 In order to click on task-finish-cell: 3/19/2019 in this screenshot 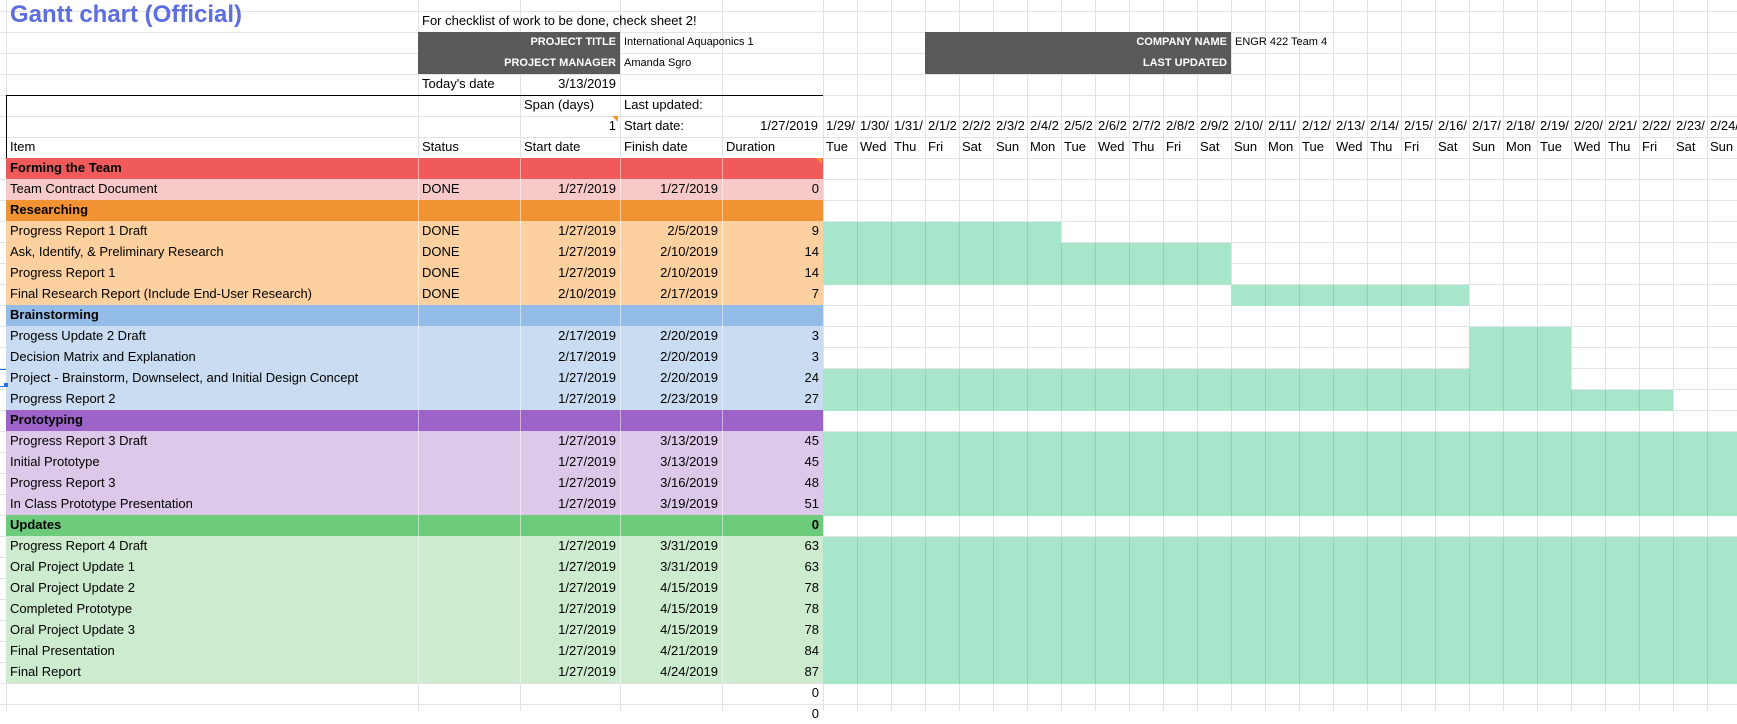, I will do `click(689, 503)`.